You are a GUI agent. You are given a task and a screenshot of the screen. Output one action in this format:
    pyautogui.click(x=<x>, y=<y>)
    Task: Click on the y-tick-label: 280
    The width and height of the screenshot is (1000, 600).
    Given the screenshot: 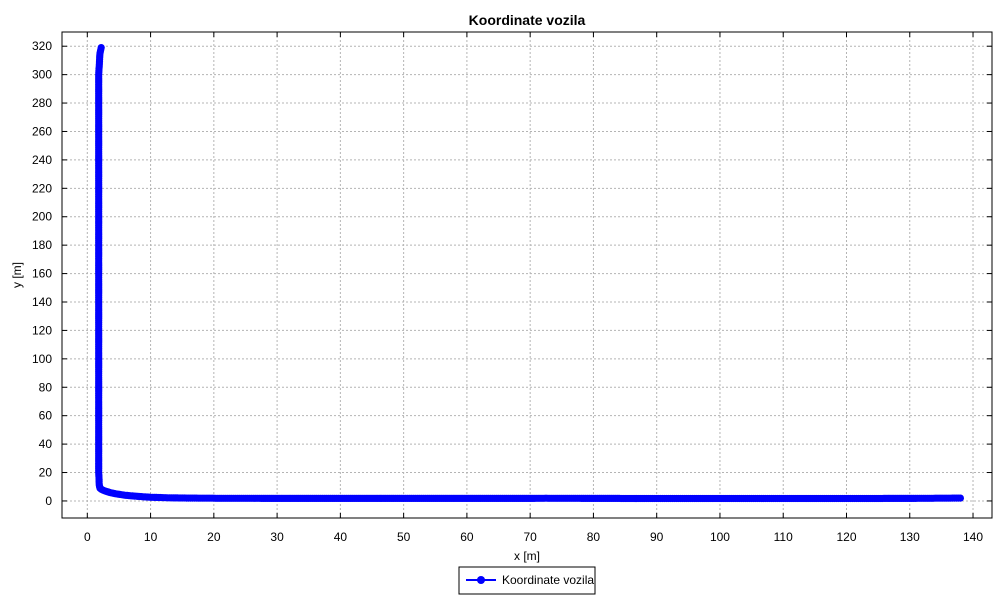 What is the action you would take?
    pyautogui.click(x=42, y=103)
    